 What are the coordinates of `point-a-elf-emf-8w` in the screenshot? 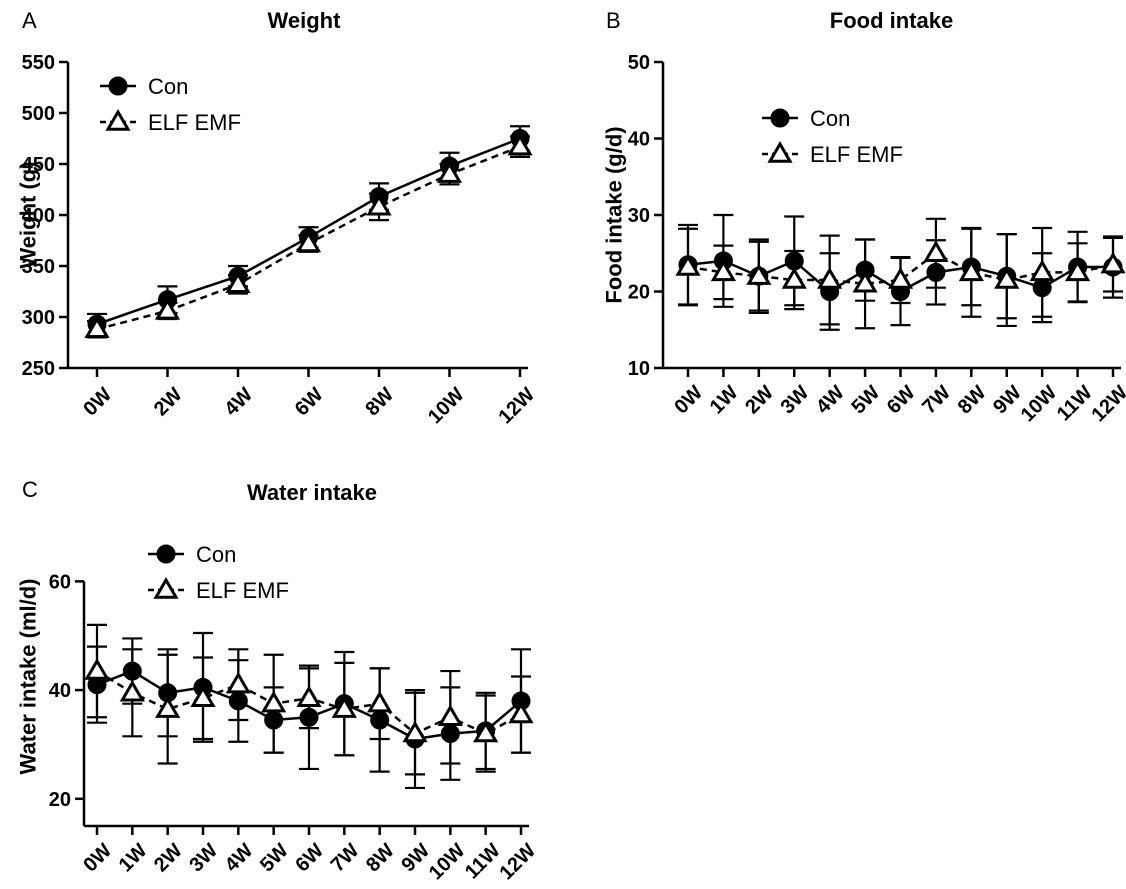 It's located at (379, 204).